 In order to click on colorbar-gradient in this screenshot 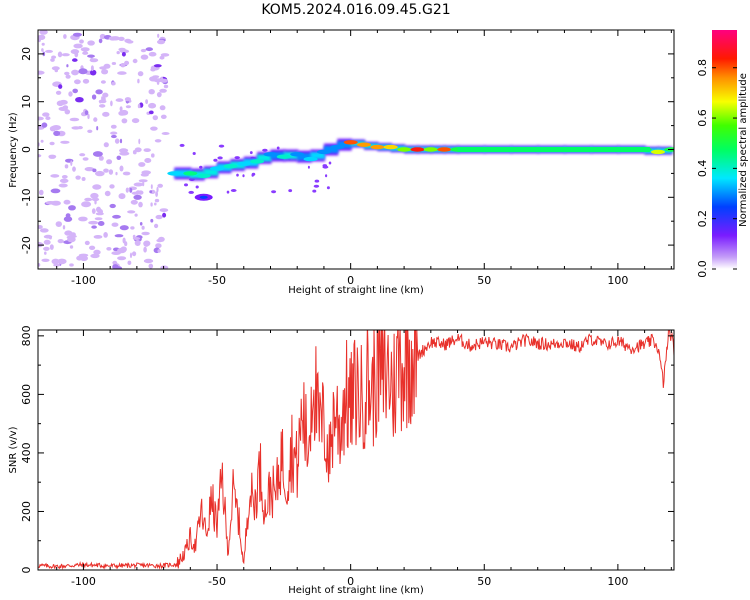, I will do `click(724, 149)`.